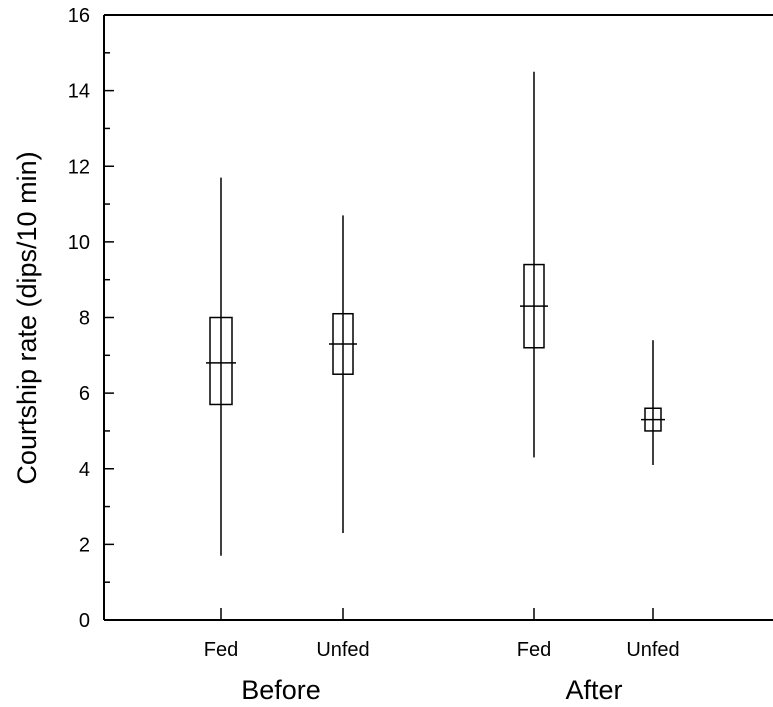 This screenshot has height=707, width=773. Describe the element at coordinates (79, 92) in the screenshot. I see `y-tick-label: 14` at that location.